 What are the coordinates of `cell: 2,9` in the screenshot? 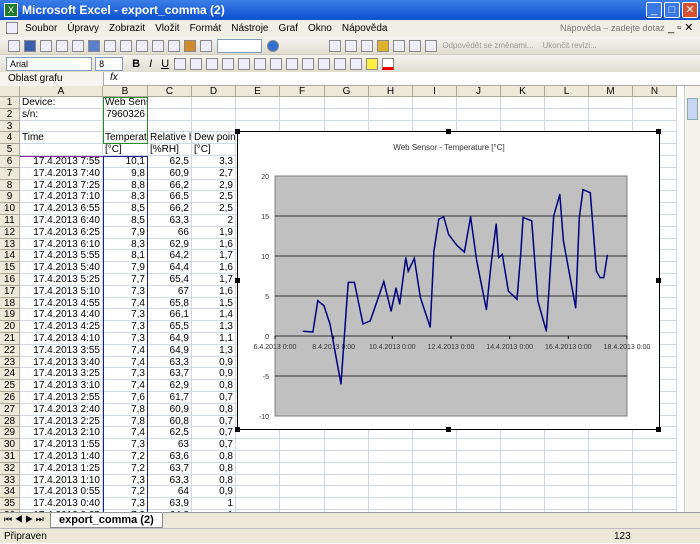 It's located at (214, 185).